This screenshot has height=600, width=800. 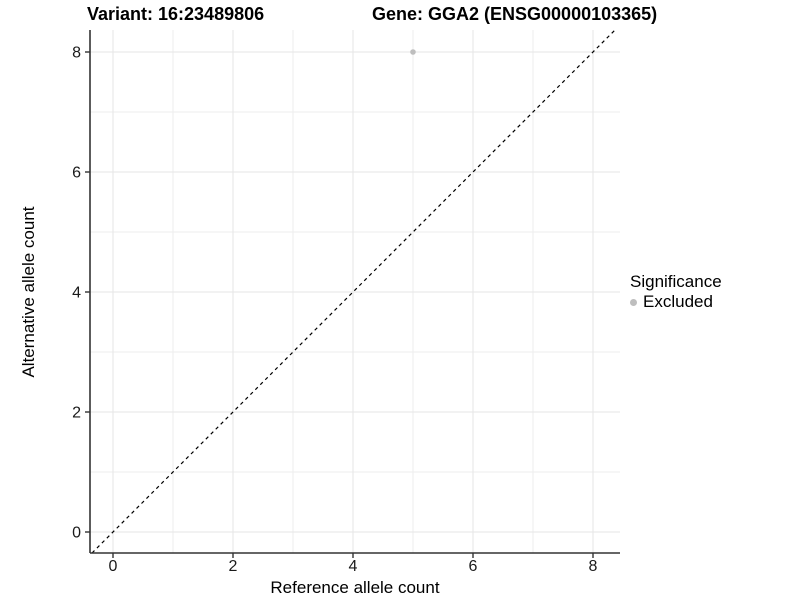 What do you see at coordinates (76, 53) in the screenshot?
I see `y-tick-label: 8` at bounding box center [76, 53].